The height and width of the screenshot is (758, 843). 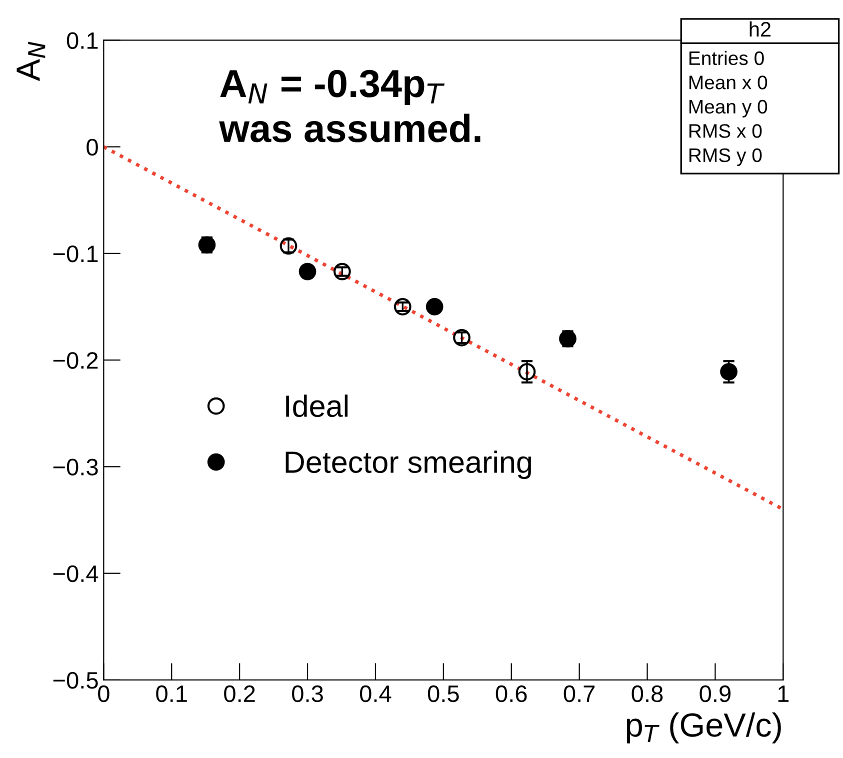 I want to click on x-tick-label: 0.4, so click(x=376, y=693).